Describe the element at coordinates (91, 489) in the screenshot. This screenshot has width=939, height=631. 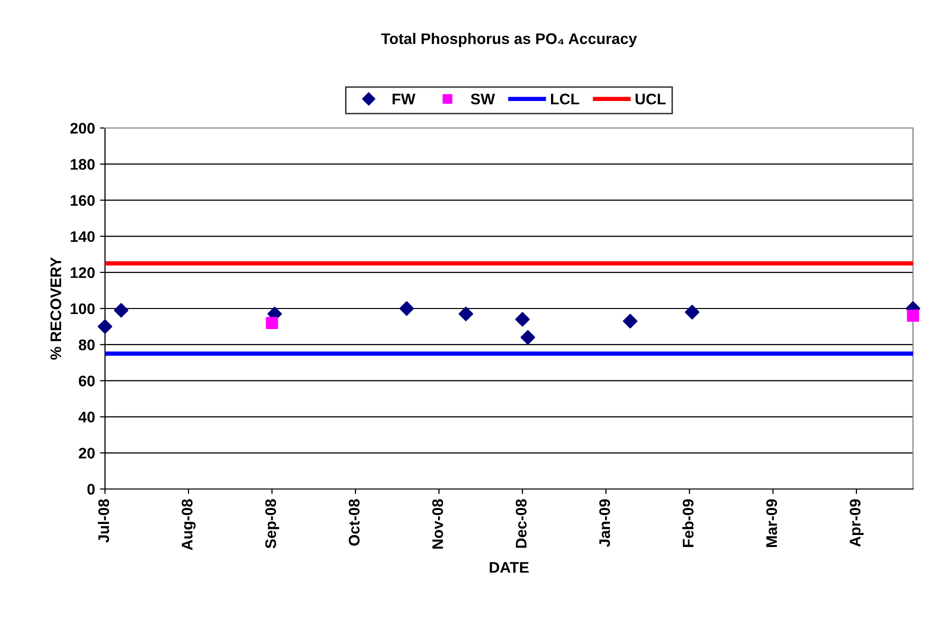
I see `y-tick-label: 0` at that location.